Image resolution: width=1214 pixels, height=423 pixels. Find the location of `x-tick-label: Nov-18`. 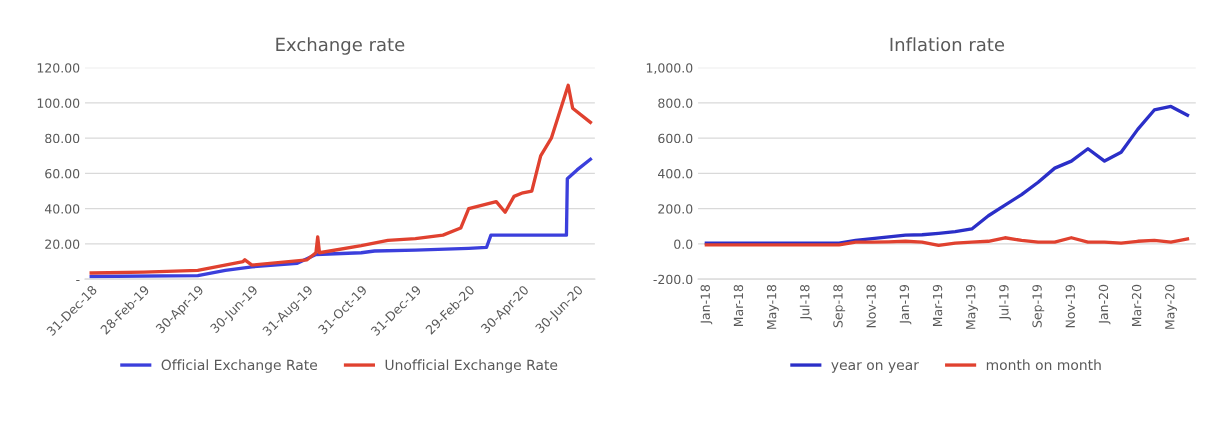

x-tick-label: Nov-18 is located at coordinates (871, 306).